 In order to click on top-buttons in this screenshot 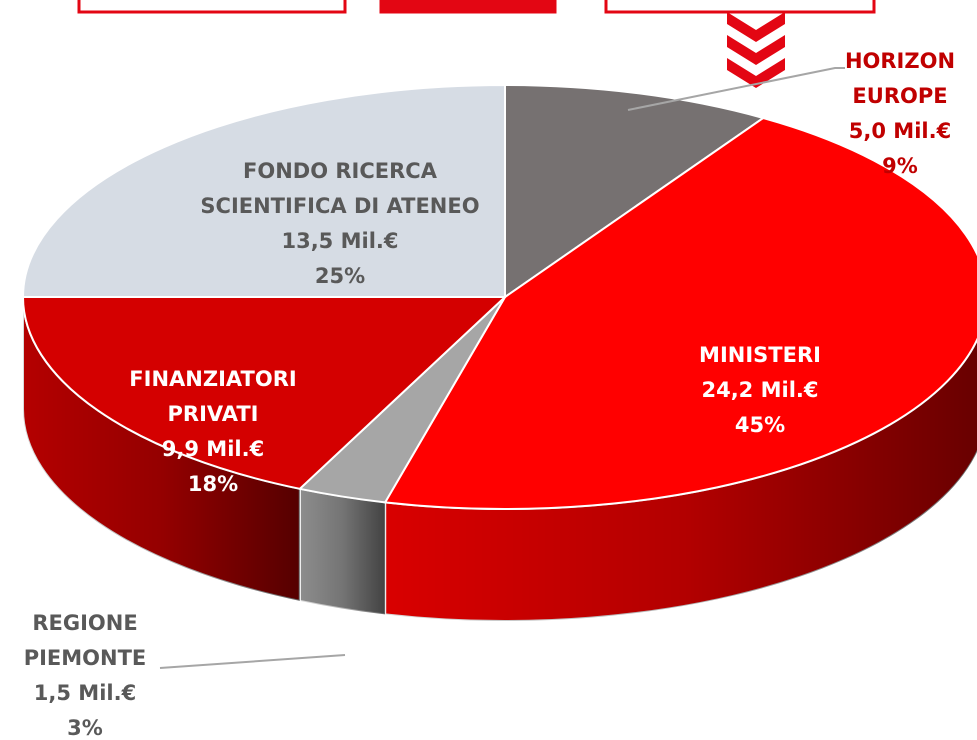, I will do `click(476, 7)`.